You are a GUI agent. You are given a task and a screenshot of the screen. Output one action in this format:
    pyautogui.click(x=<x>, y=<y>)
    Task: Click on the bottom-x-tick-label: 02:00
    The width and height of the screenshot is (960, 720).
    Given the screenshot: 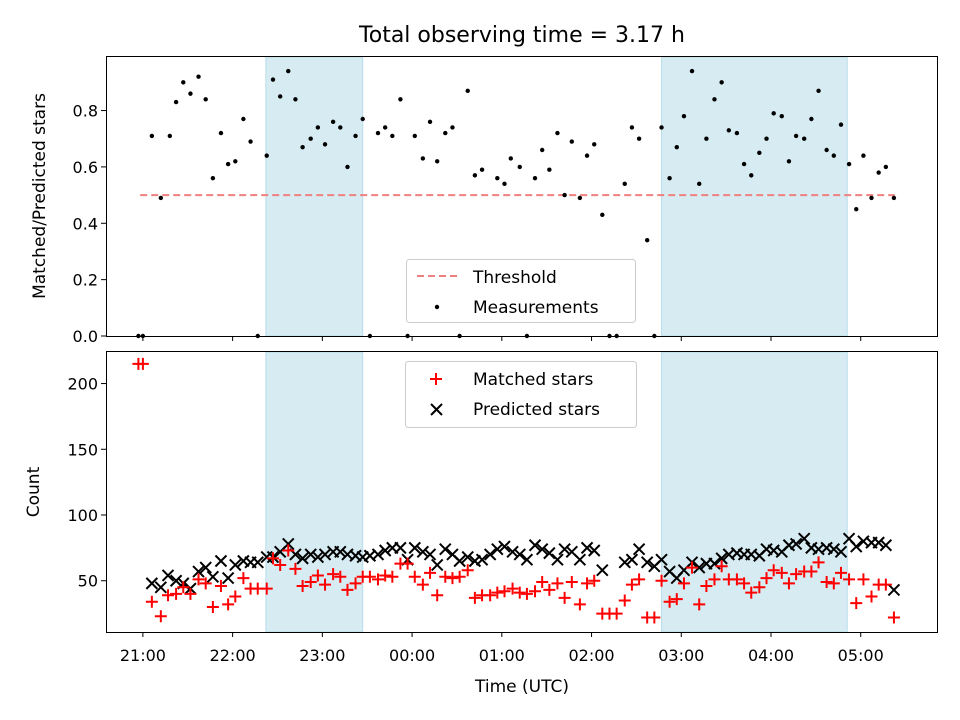 What is the action you would take?
    pyautogui.click(x=591, y=655)
    